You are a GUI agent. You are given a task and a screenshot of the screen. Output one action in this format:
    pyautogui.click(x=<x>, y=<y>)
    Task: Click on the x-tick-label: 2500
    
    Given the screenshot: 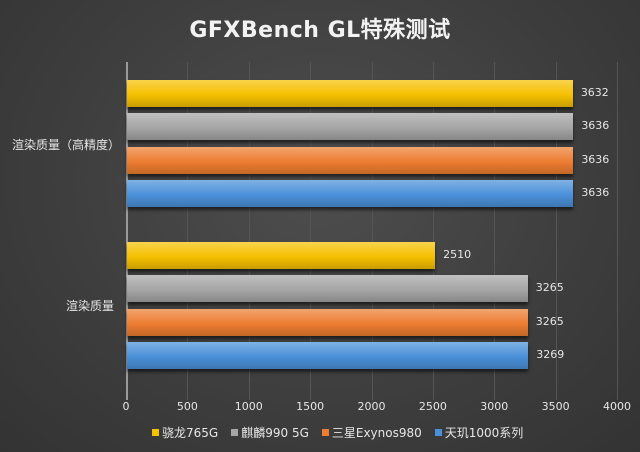 What is the action you would take?
    pyautogui.click(x=432, y=406)
    